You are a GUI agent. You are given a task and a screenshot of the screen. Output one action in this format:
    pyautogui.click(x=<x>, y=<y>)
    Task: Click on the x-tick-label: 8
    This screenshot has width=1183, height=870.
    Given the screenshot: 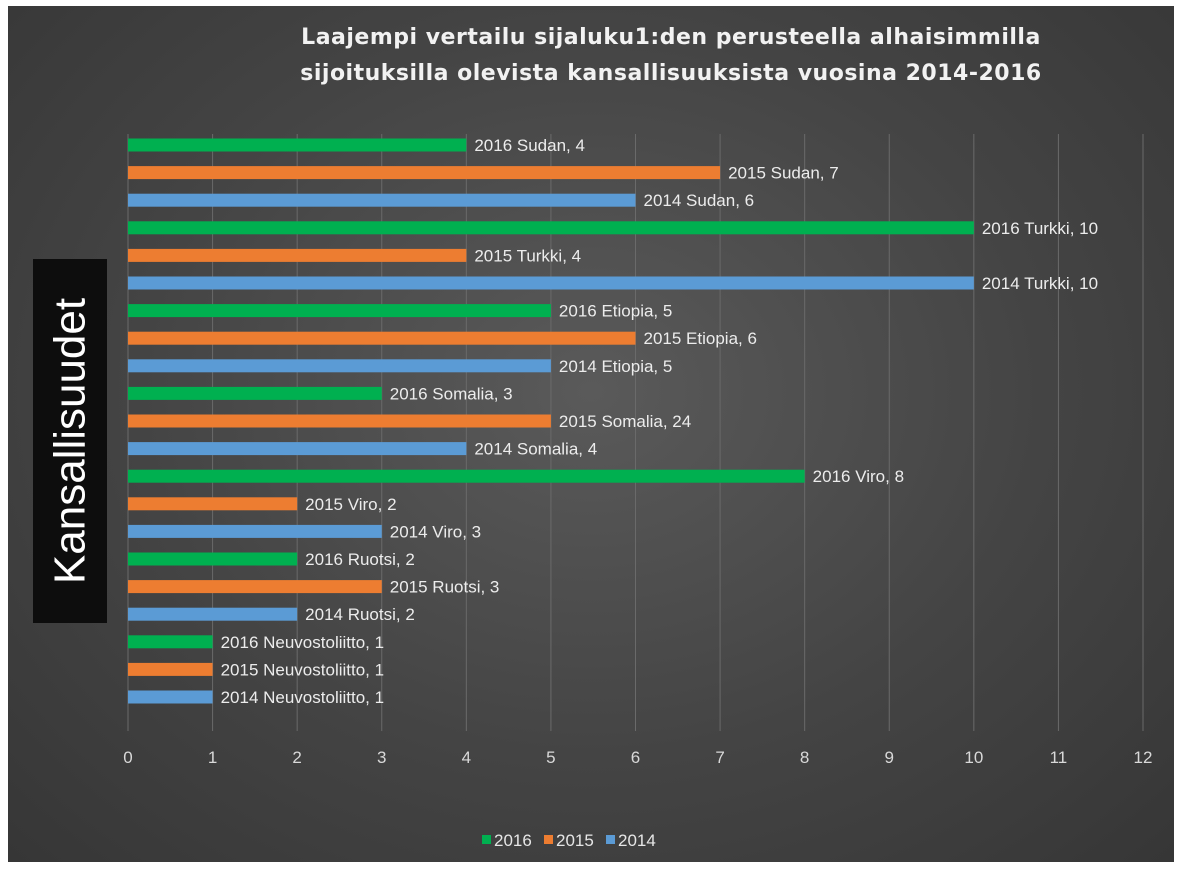 What is the action you would take?
    pyautogui.click(x=804, y=757)
    